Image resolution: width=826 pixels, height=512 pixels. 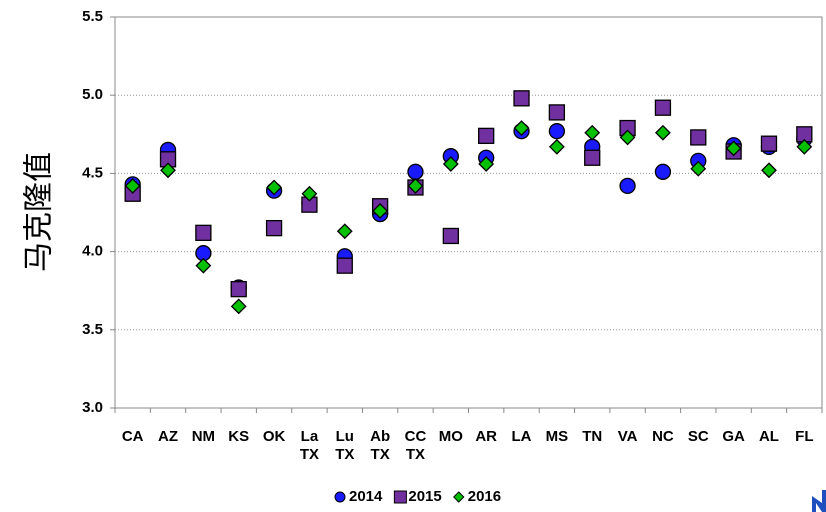 What do you see at coordinates (133, 436) in the screenshot?
I see `x-tick-label: CA` at bounding box center [133, 436].